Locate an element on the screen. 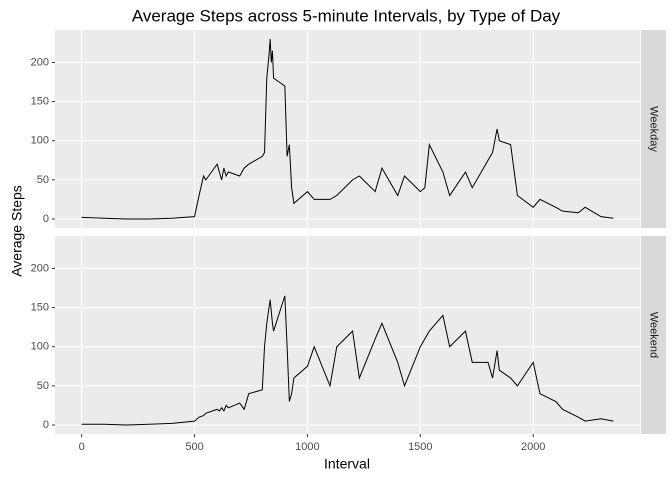 This screenshot has width=672, height=485. x-tick-label: 1500 is located at coordinates (420, 447).